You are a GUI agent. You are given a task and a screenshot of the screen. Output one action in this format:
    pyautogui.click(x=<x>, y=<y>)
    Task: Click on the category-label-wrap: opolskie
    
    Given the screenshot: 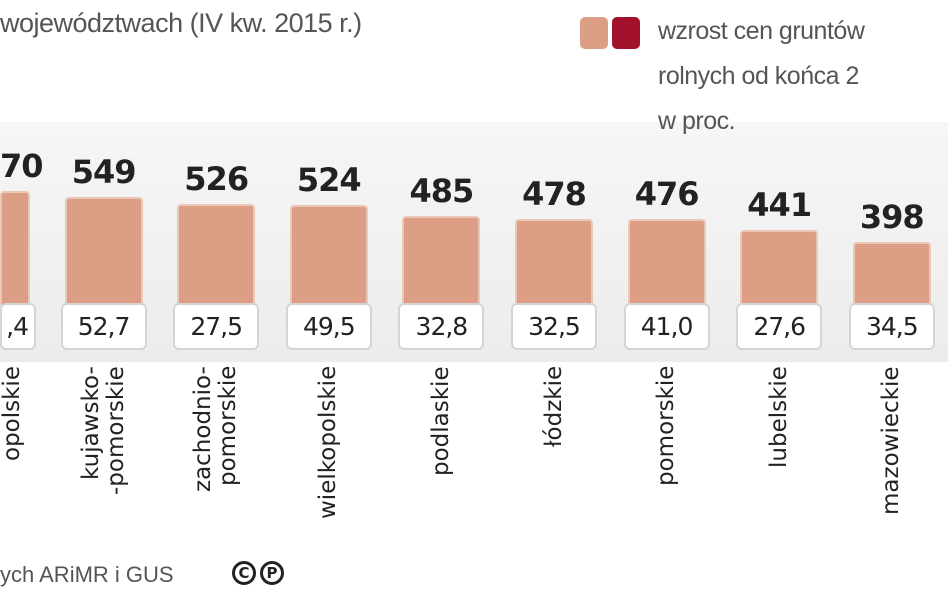 What is the action you would take?
    pyautogui.click(x=13, y=468)
    